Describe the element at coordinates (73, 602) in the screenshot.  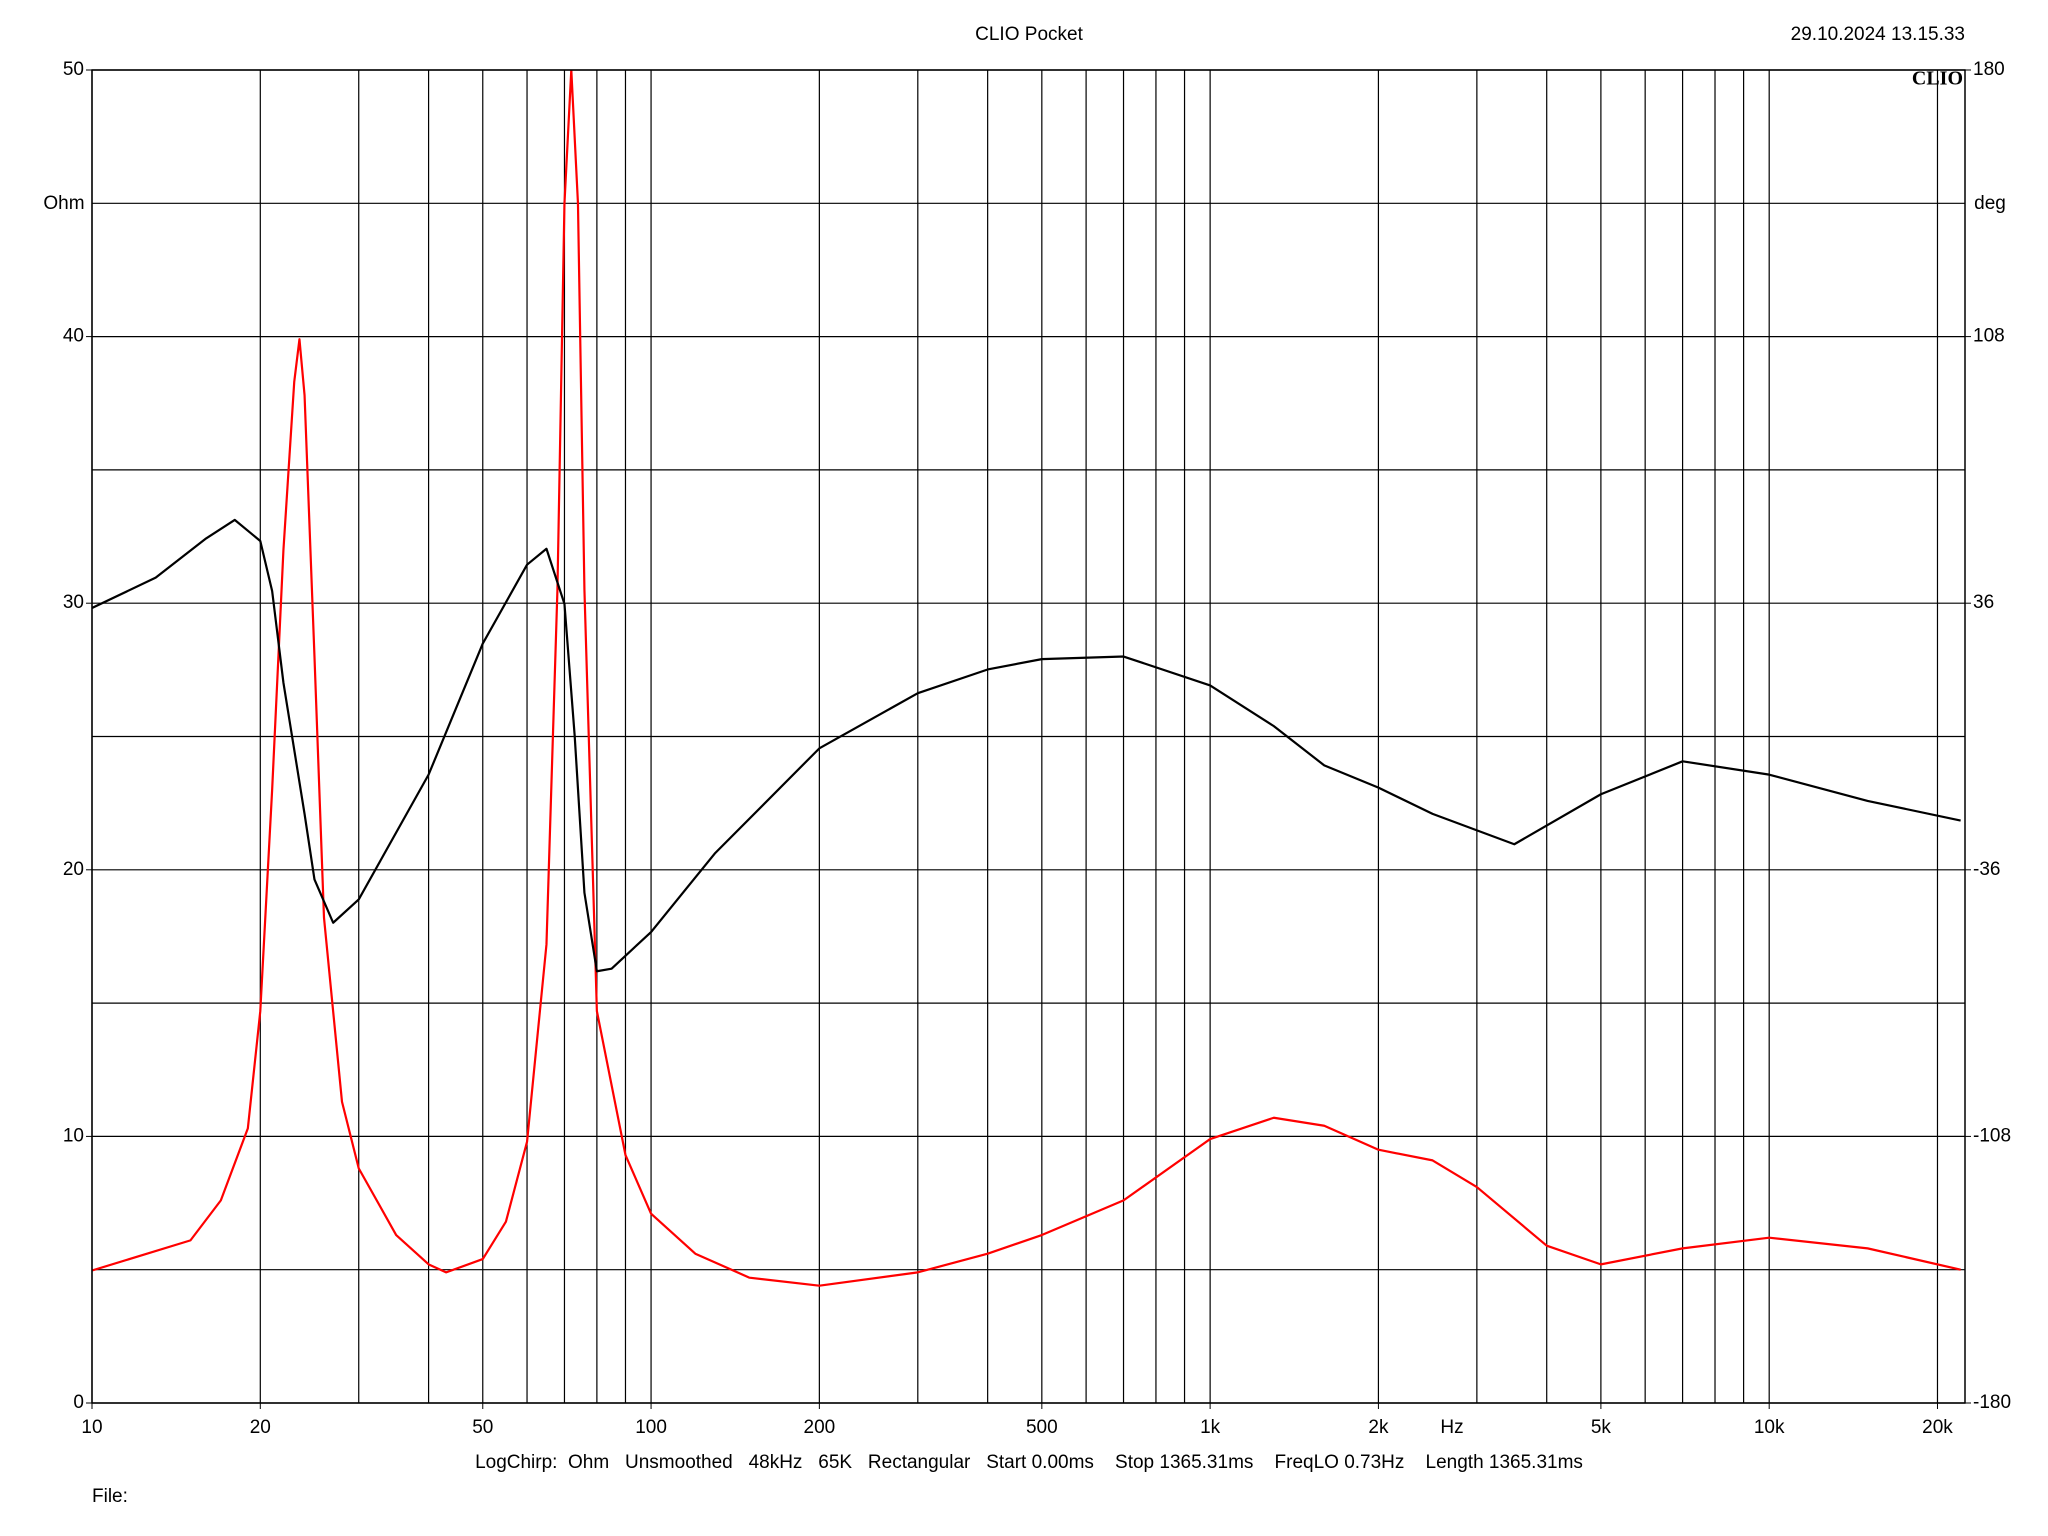
I see `y-tick-label: 30` at that location.